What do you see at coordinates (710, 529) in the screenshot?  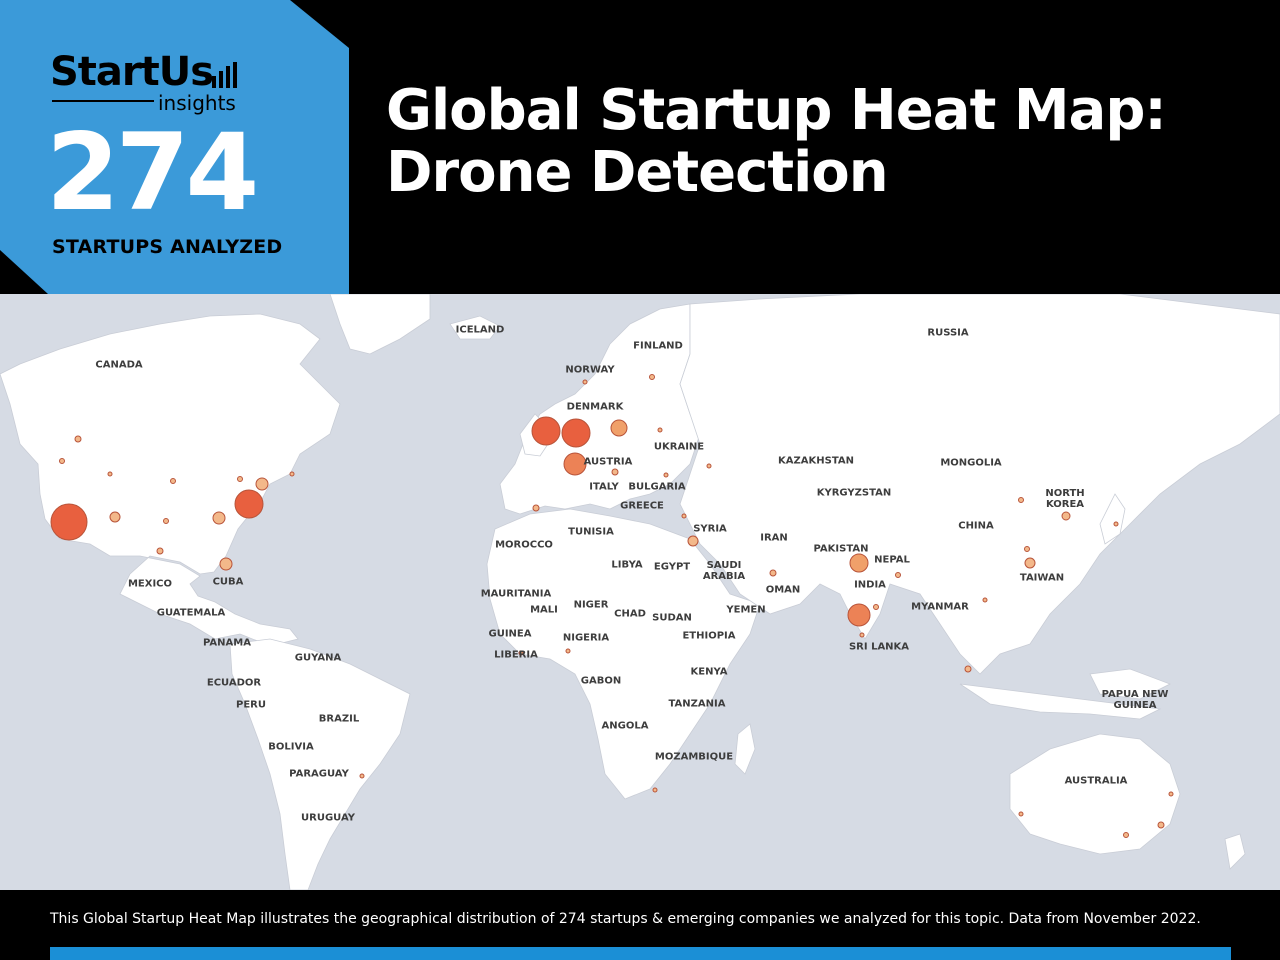 I see `map-label-syria: SYRIA` at bounding box center [710, 529].